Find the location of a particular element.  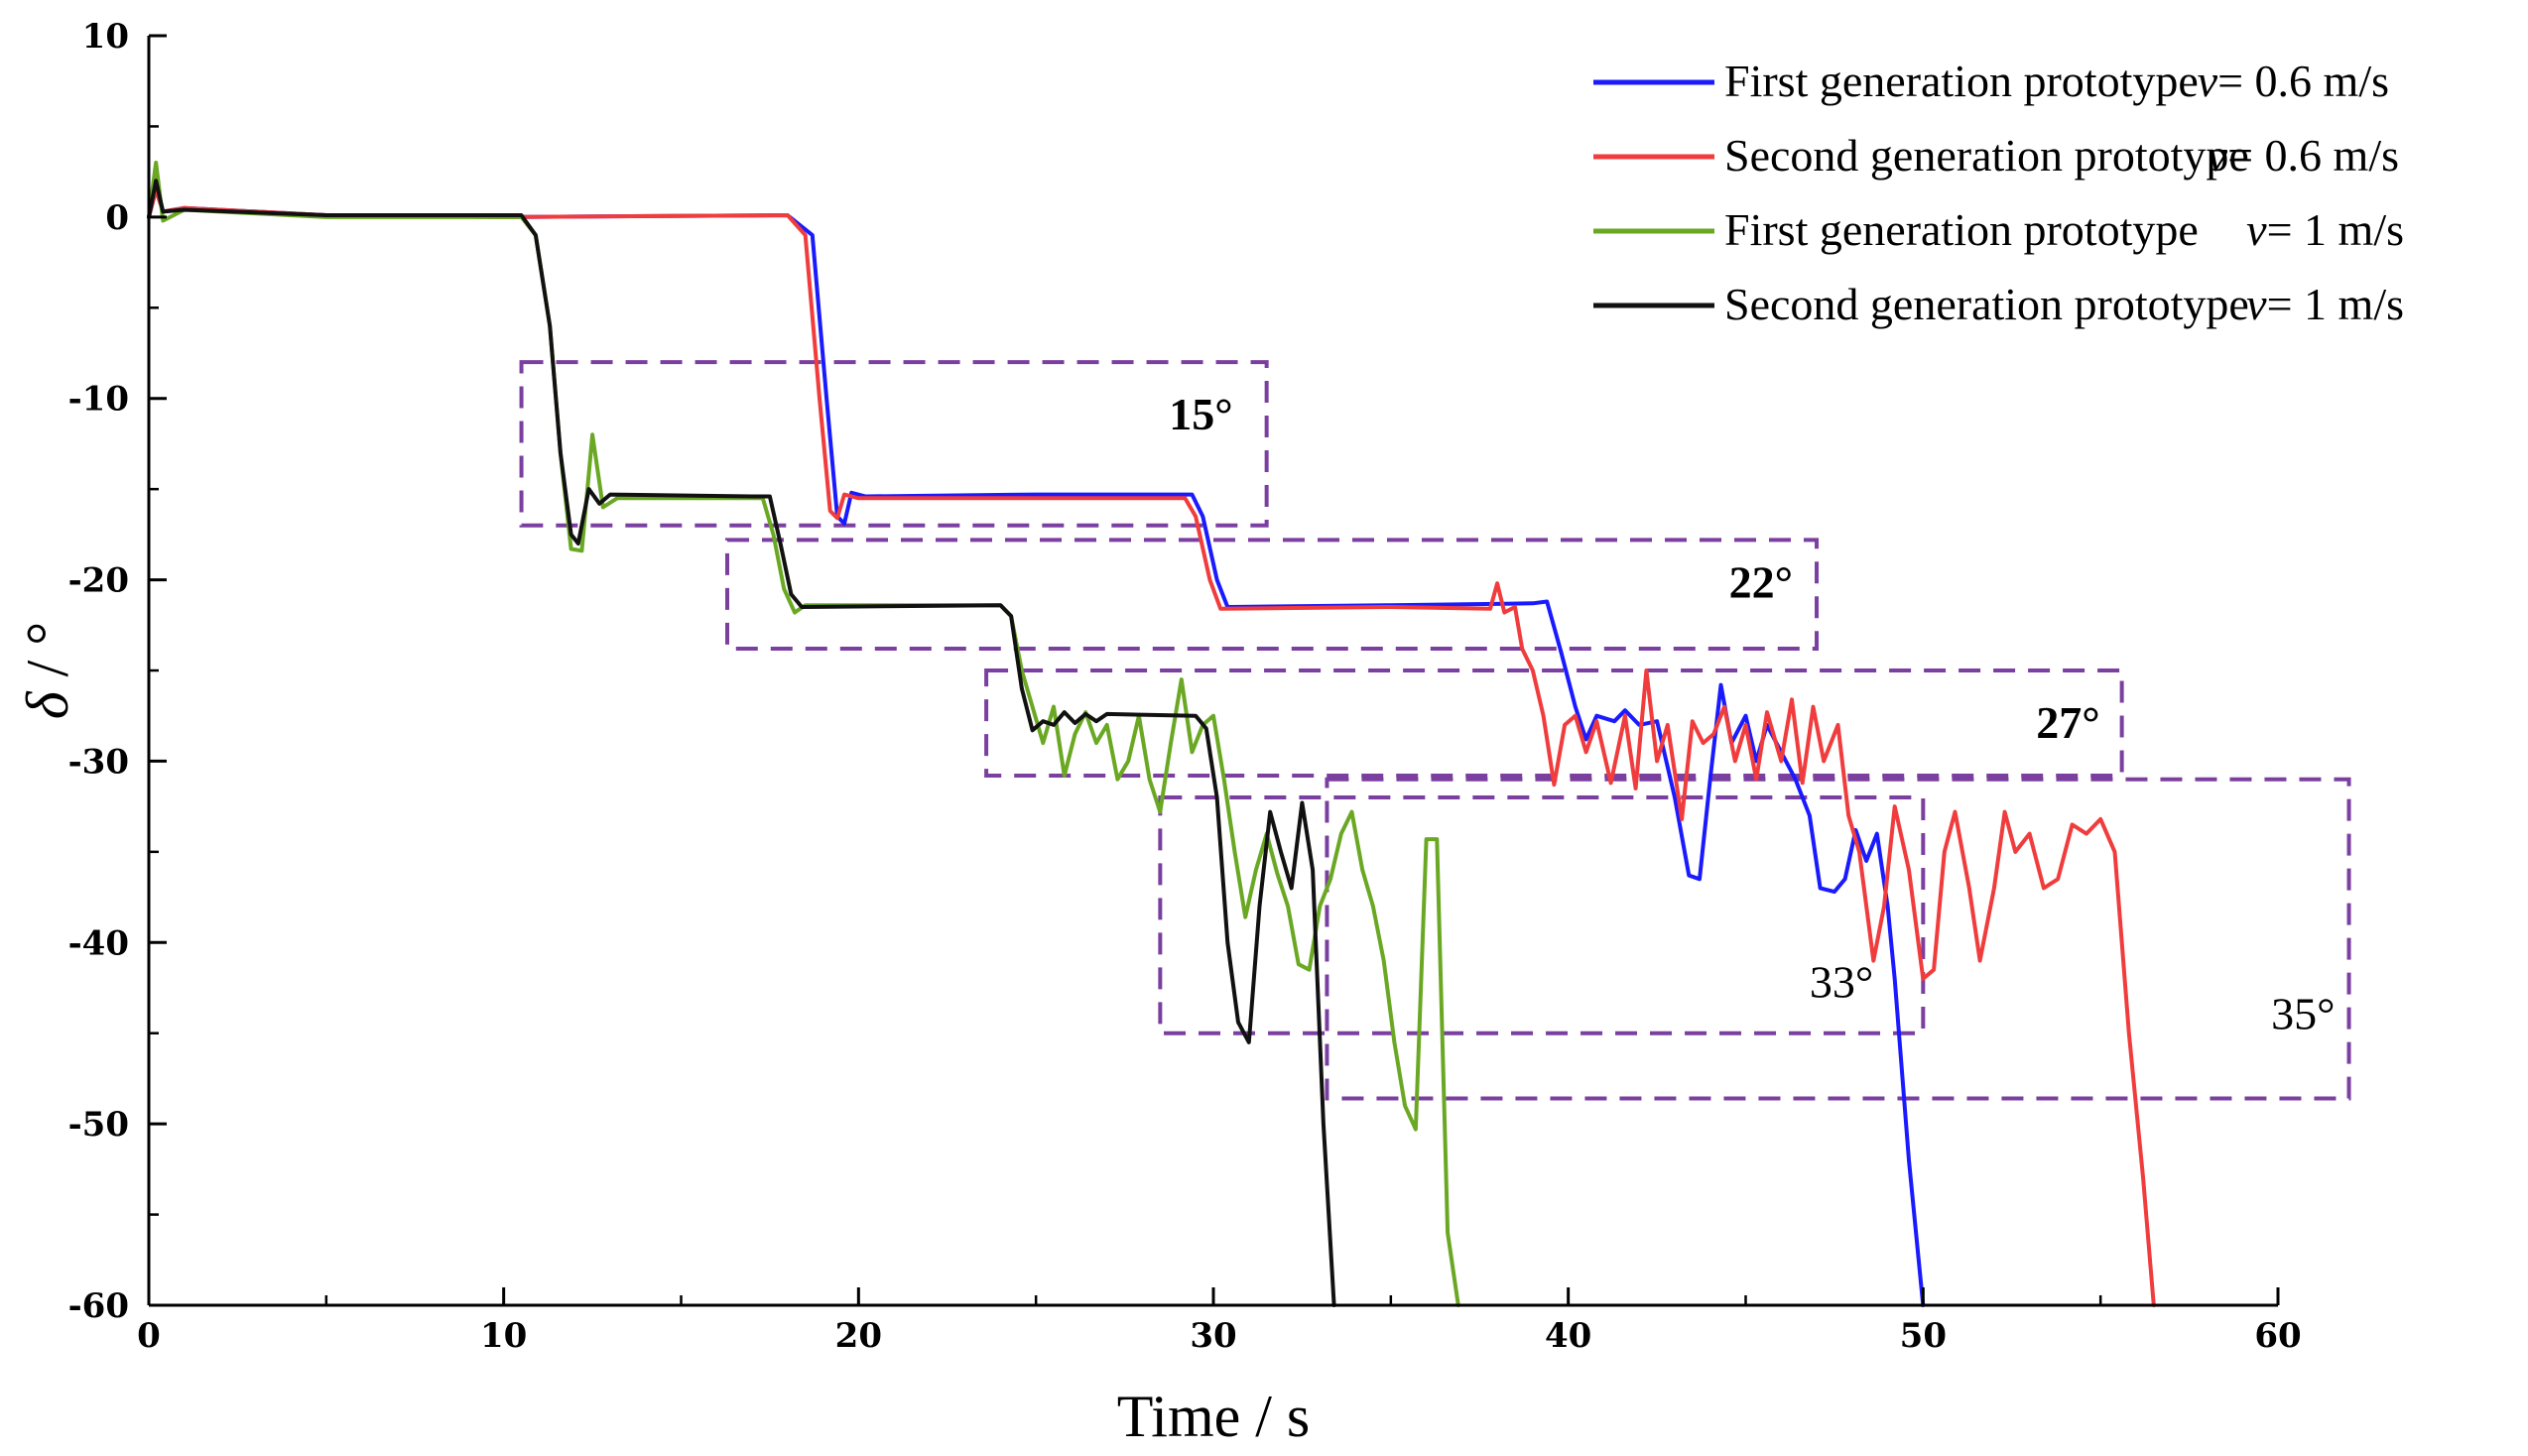

annotation-label: 15° is located at coordinates (1200, 414).